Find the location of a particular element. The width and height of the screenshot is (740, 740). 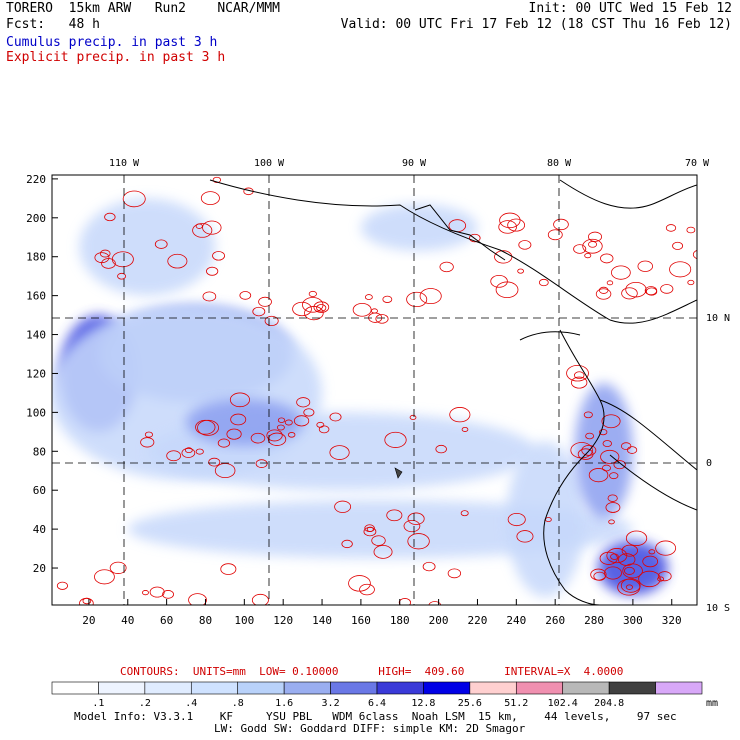

x-tick-label: 320 is located at coordinates (672, 620).